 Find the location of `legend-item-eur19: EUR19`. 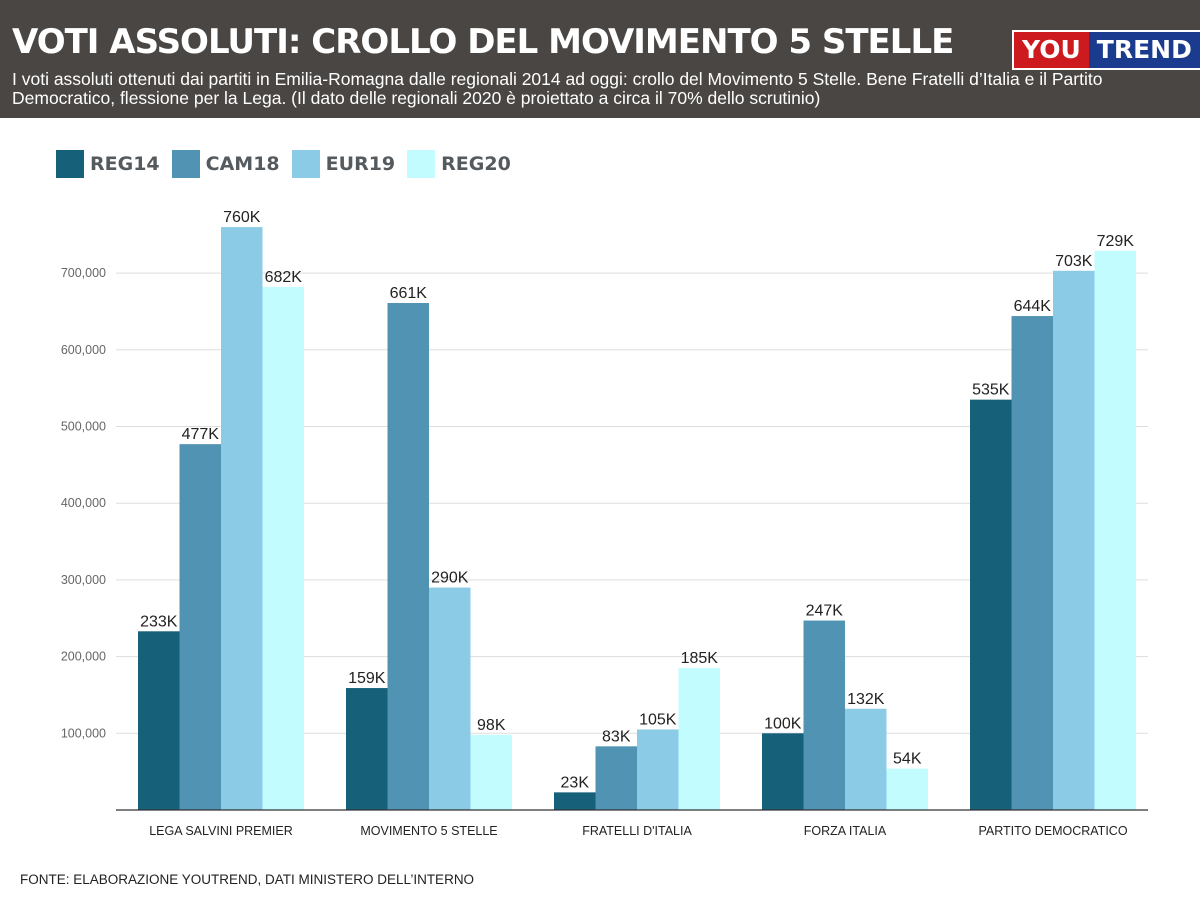

legend-item-eur19: EUR19 is located at coordinates (343, 164).